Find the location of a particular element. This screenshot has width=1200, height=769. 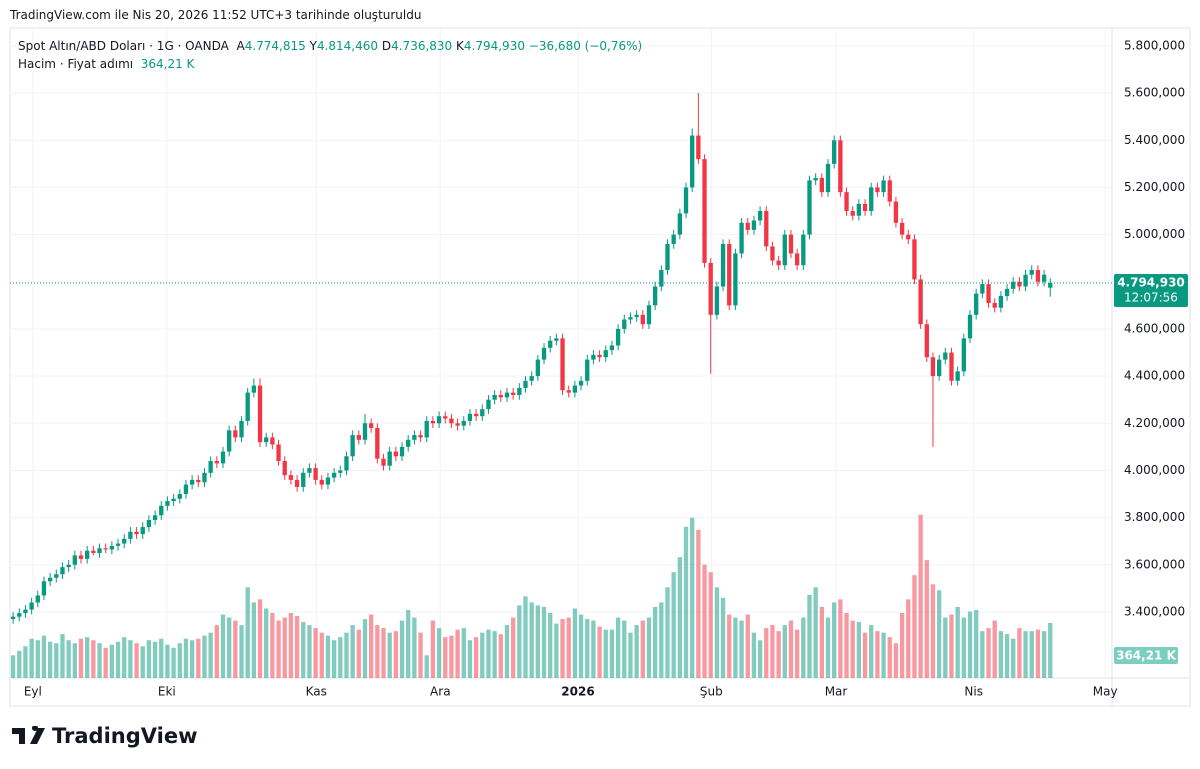

x-tick-label: May is located at coordinates (1105, 692).